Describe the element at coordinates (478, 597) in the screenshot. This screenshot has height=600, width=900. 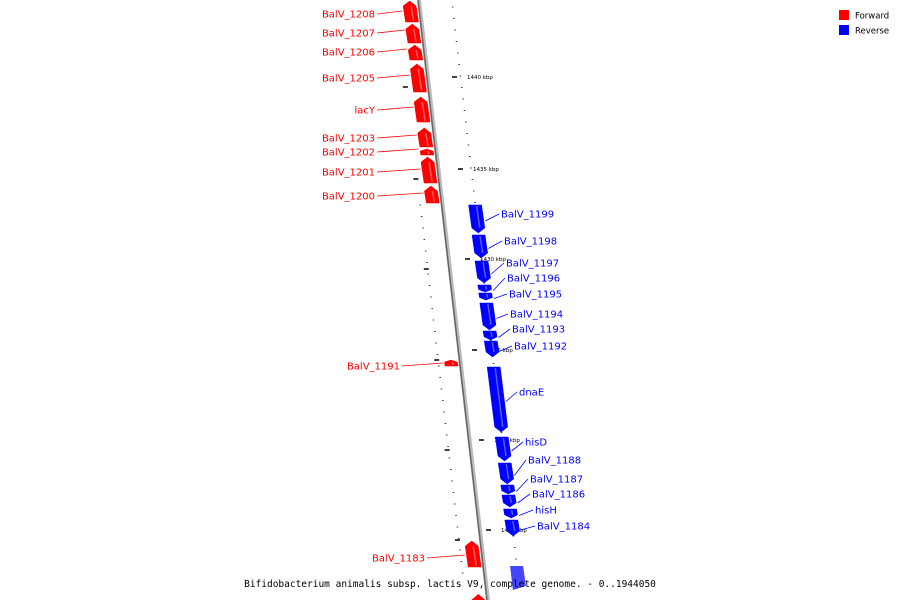
I see `forward-gene-partial` at that location.